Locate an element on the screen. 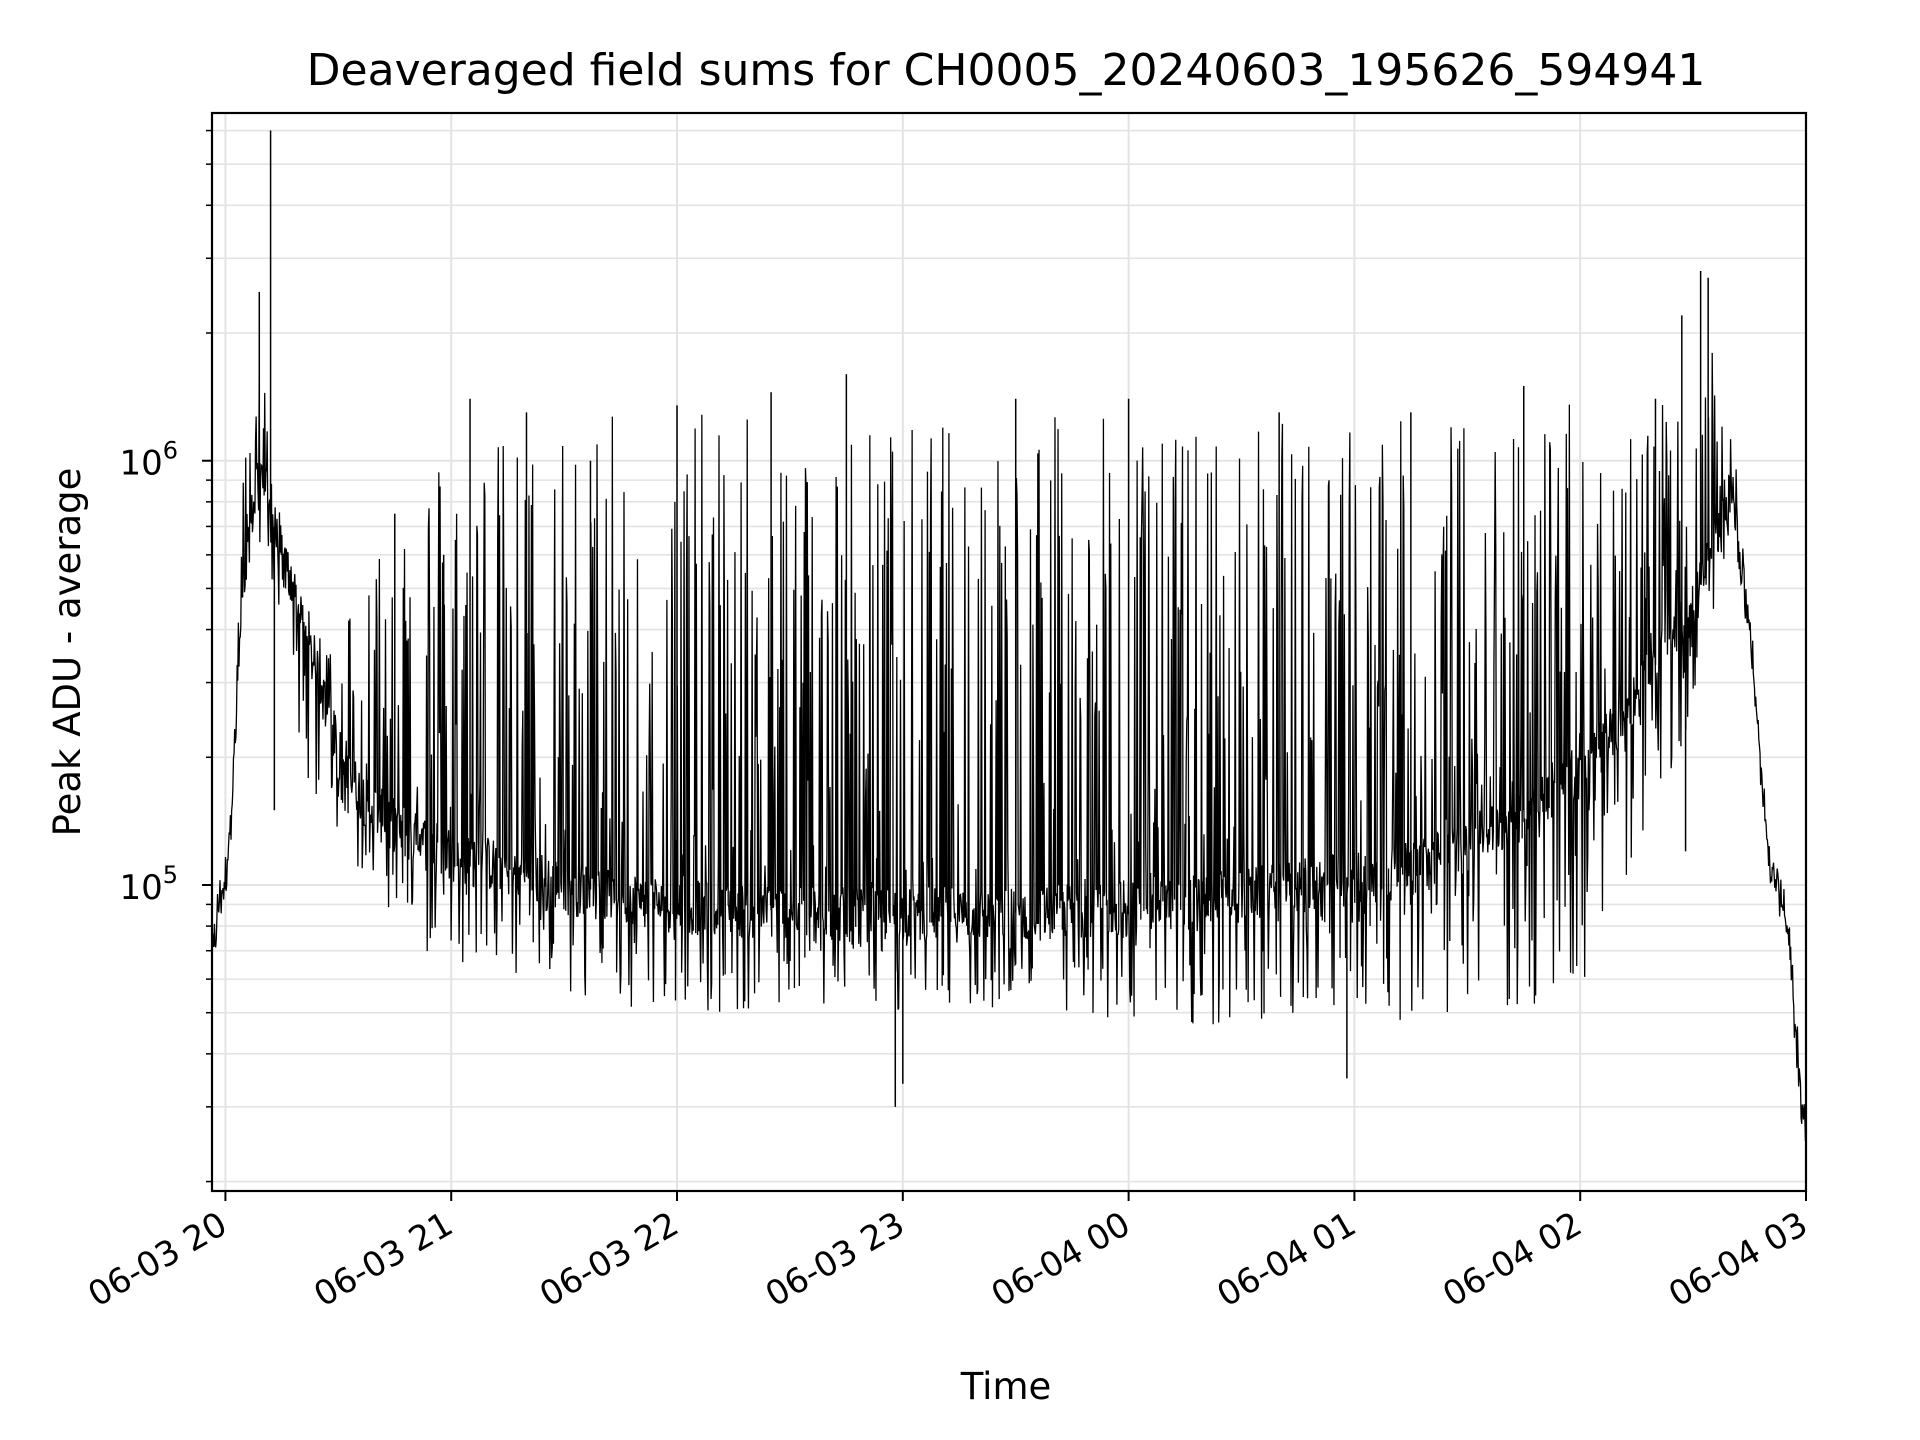 The height and width of the screenshot is (1440, 1920). y-tick-label: 10⁵ is located at coordinates (148, 884).